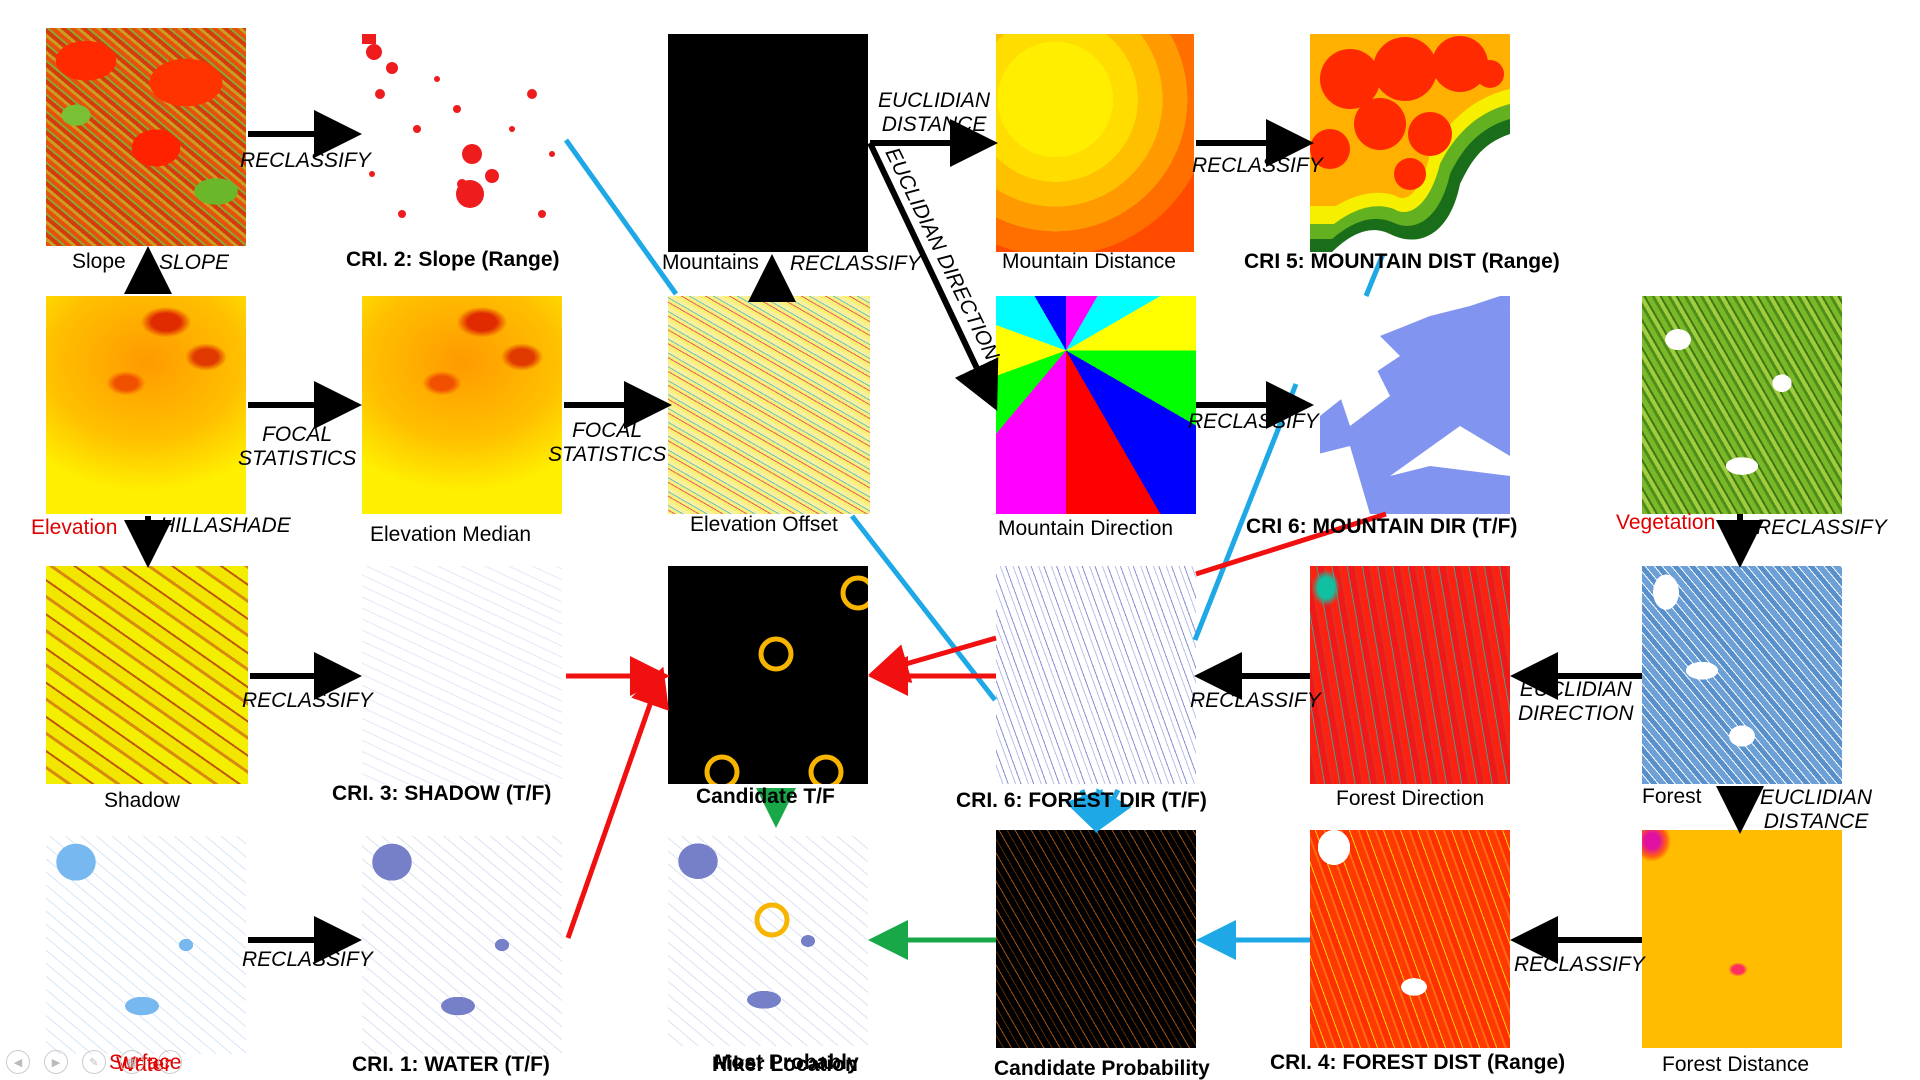 This screenshot has width=1920, height=1080. I want to click on cri6-forest-dir-map, so click(1096, 675).